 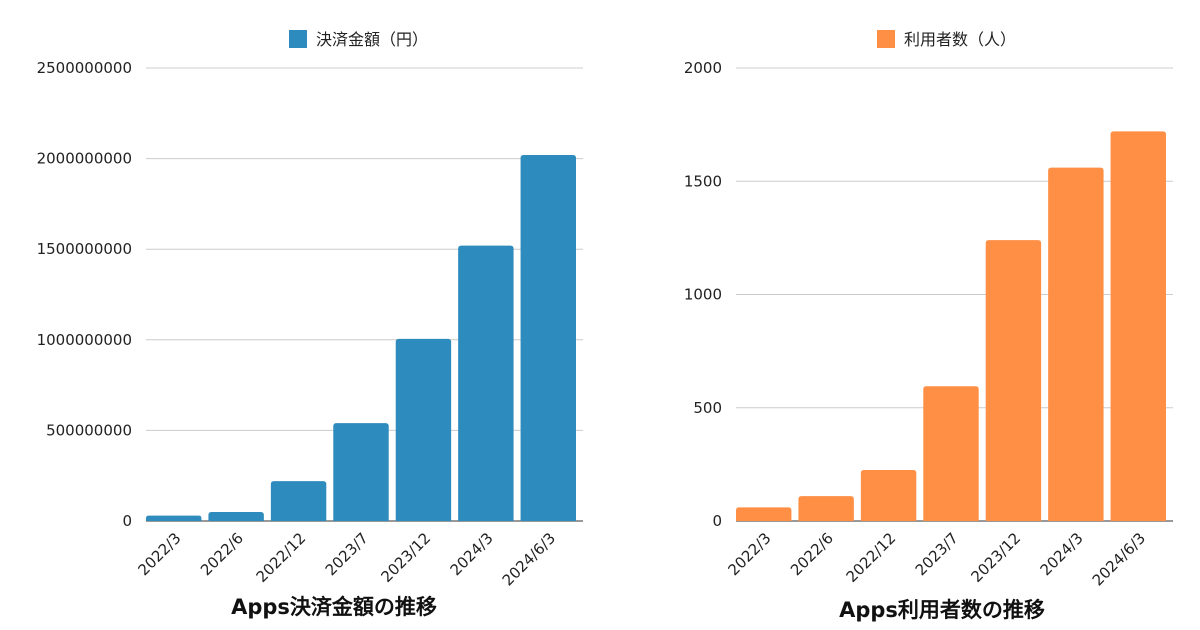 What do you see at coordinates (127, 521) in the screenshot?
I see `payment-y-tick-label: 0` at bounding box center [127, 521].